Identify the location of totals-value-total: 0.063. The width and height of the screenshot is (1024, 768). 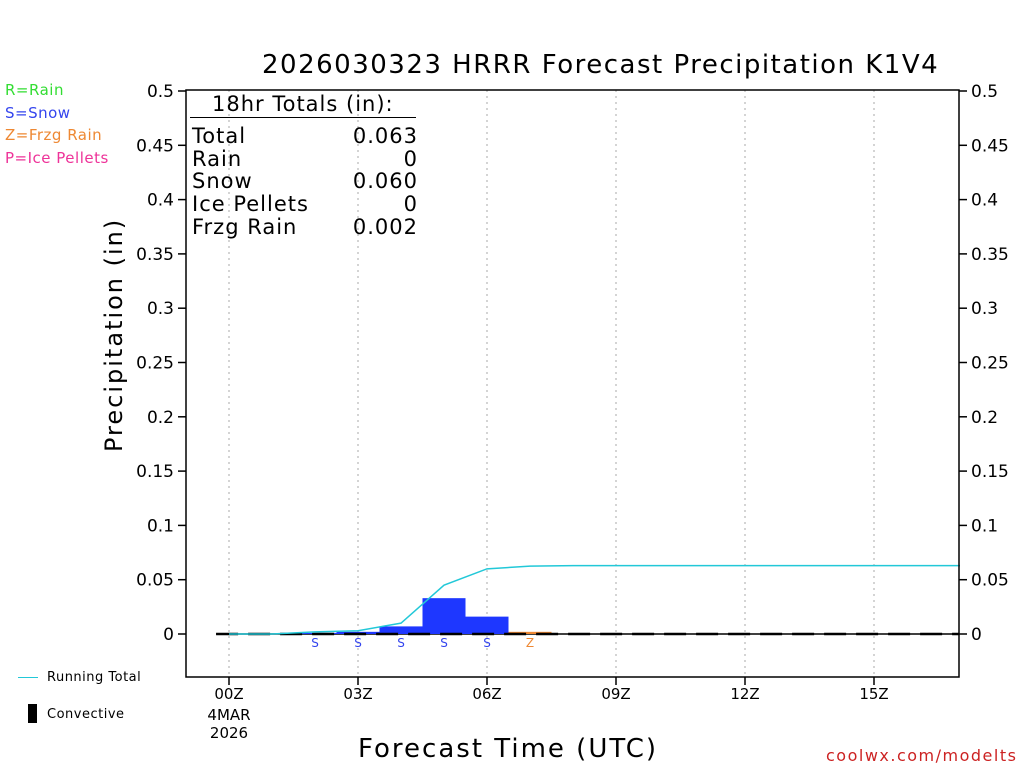
(385, 136).